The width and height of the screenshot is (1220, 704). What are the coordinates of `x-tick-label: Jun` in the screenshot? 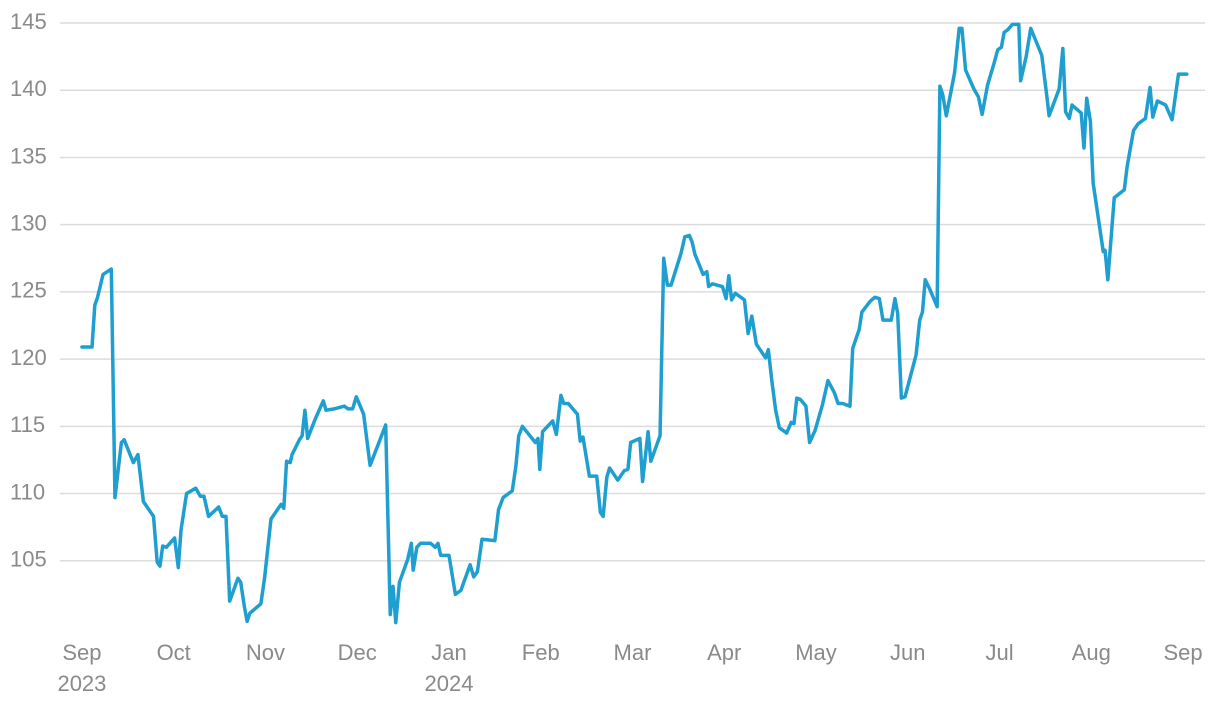 It's located at (908, 652).